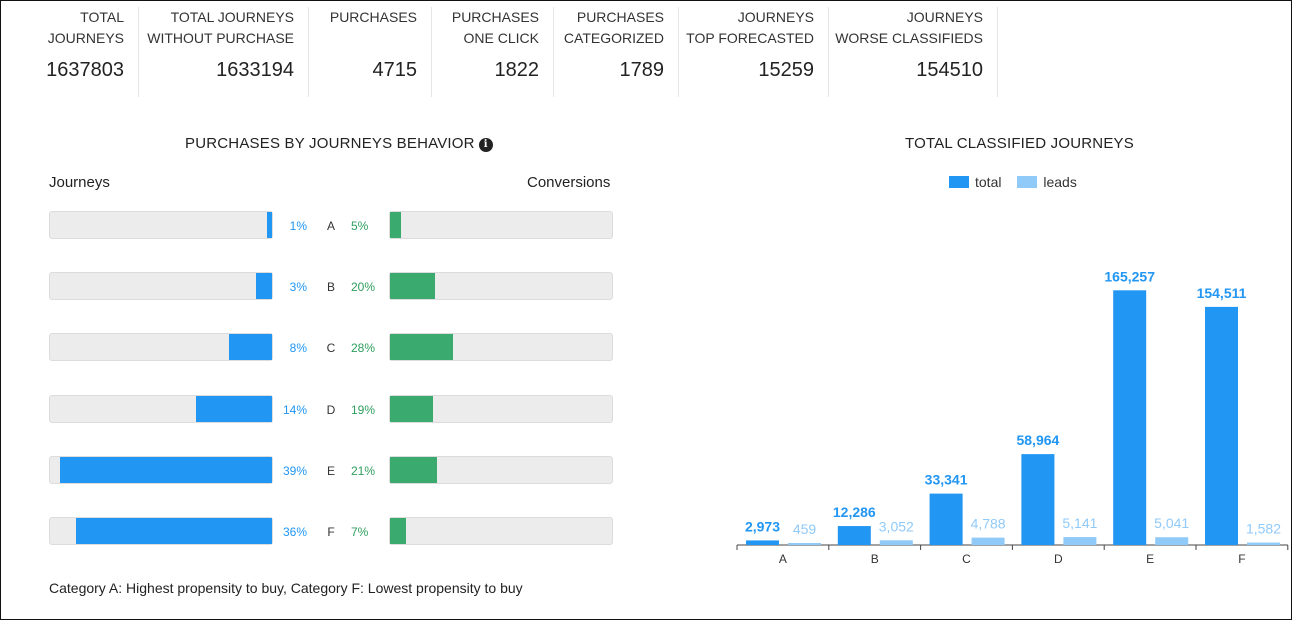  What do you see at coordinates (330, 470) in the screenshot?
I see `category-label: E` at bounding box center [330, 470].